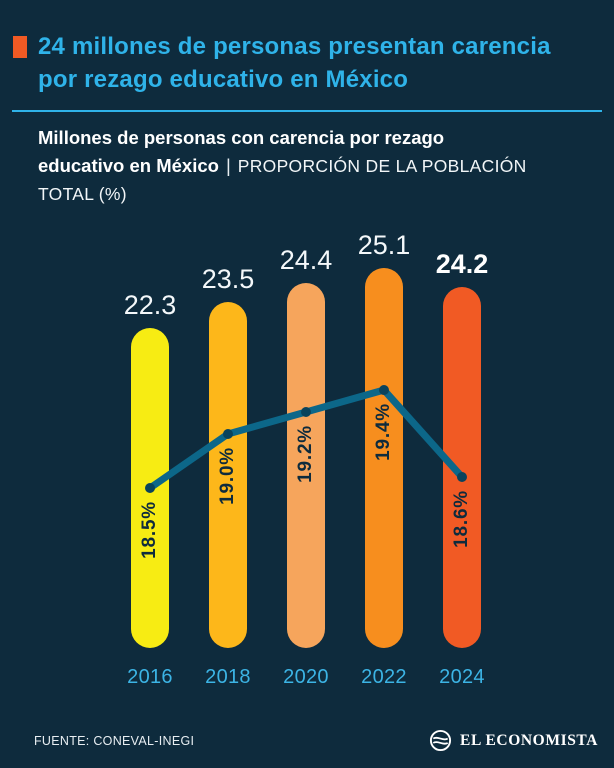 The height and width of the screenshot is (768, 614). Describe the element at coordinates (462, 264) in the screenshot. I see `value-label-2024: 24.2` at that location.